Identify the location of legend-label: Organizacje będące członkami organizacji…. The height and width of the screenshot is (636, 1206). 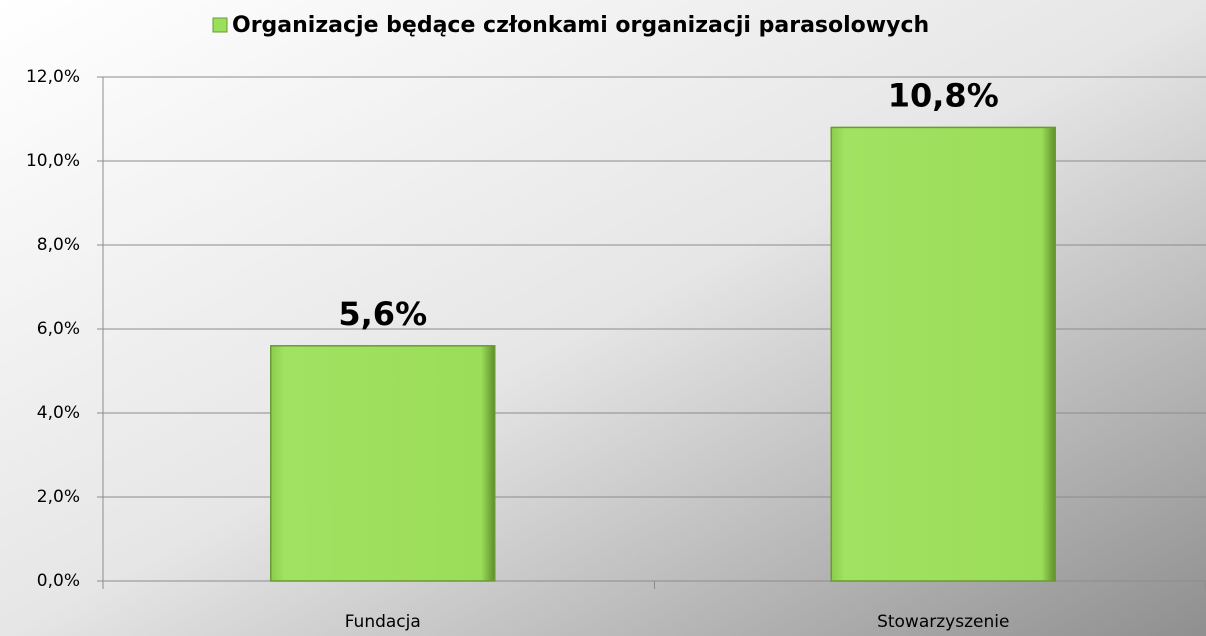
(580, 25).